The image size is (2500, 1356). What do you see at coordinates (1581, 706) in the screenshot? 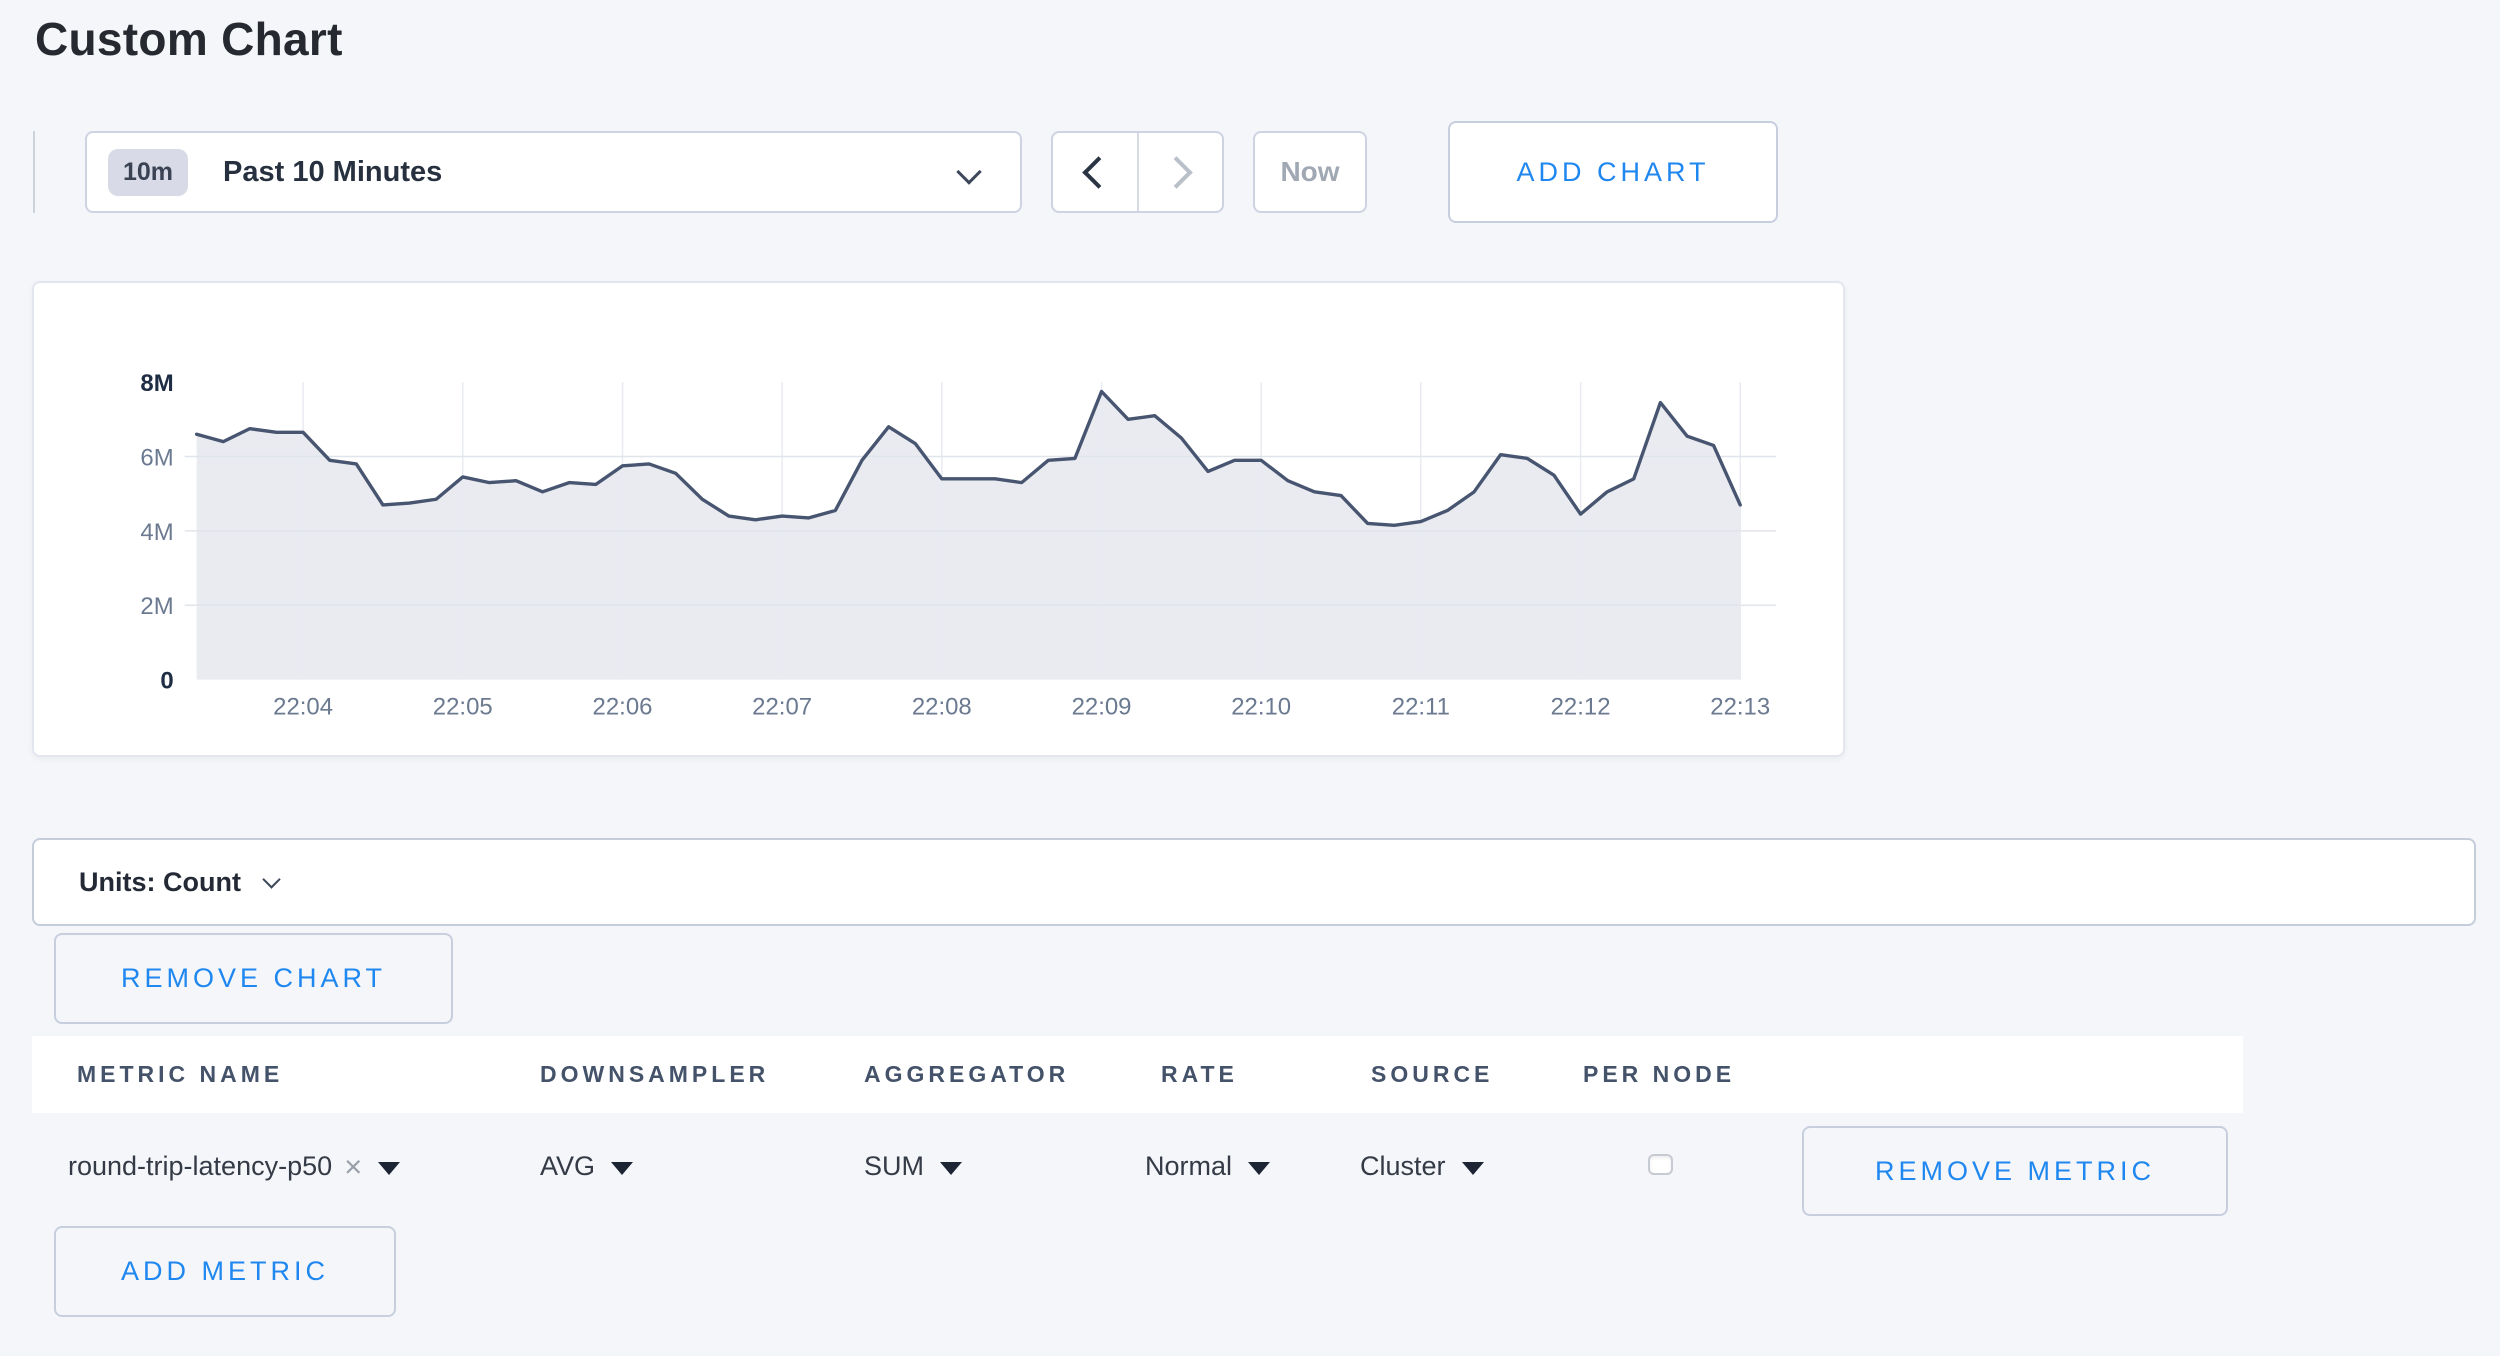
I see `x-axis-tick-label: 22:12` at bounding box center [1581, 706].